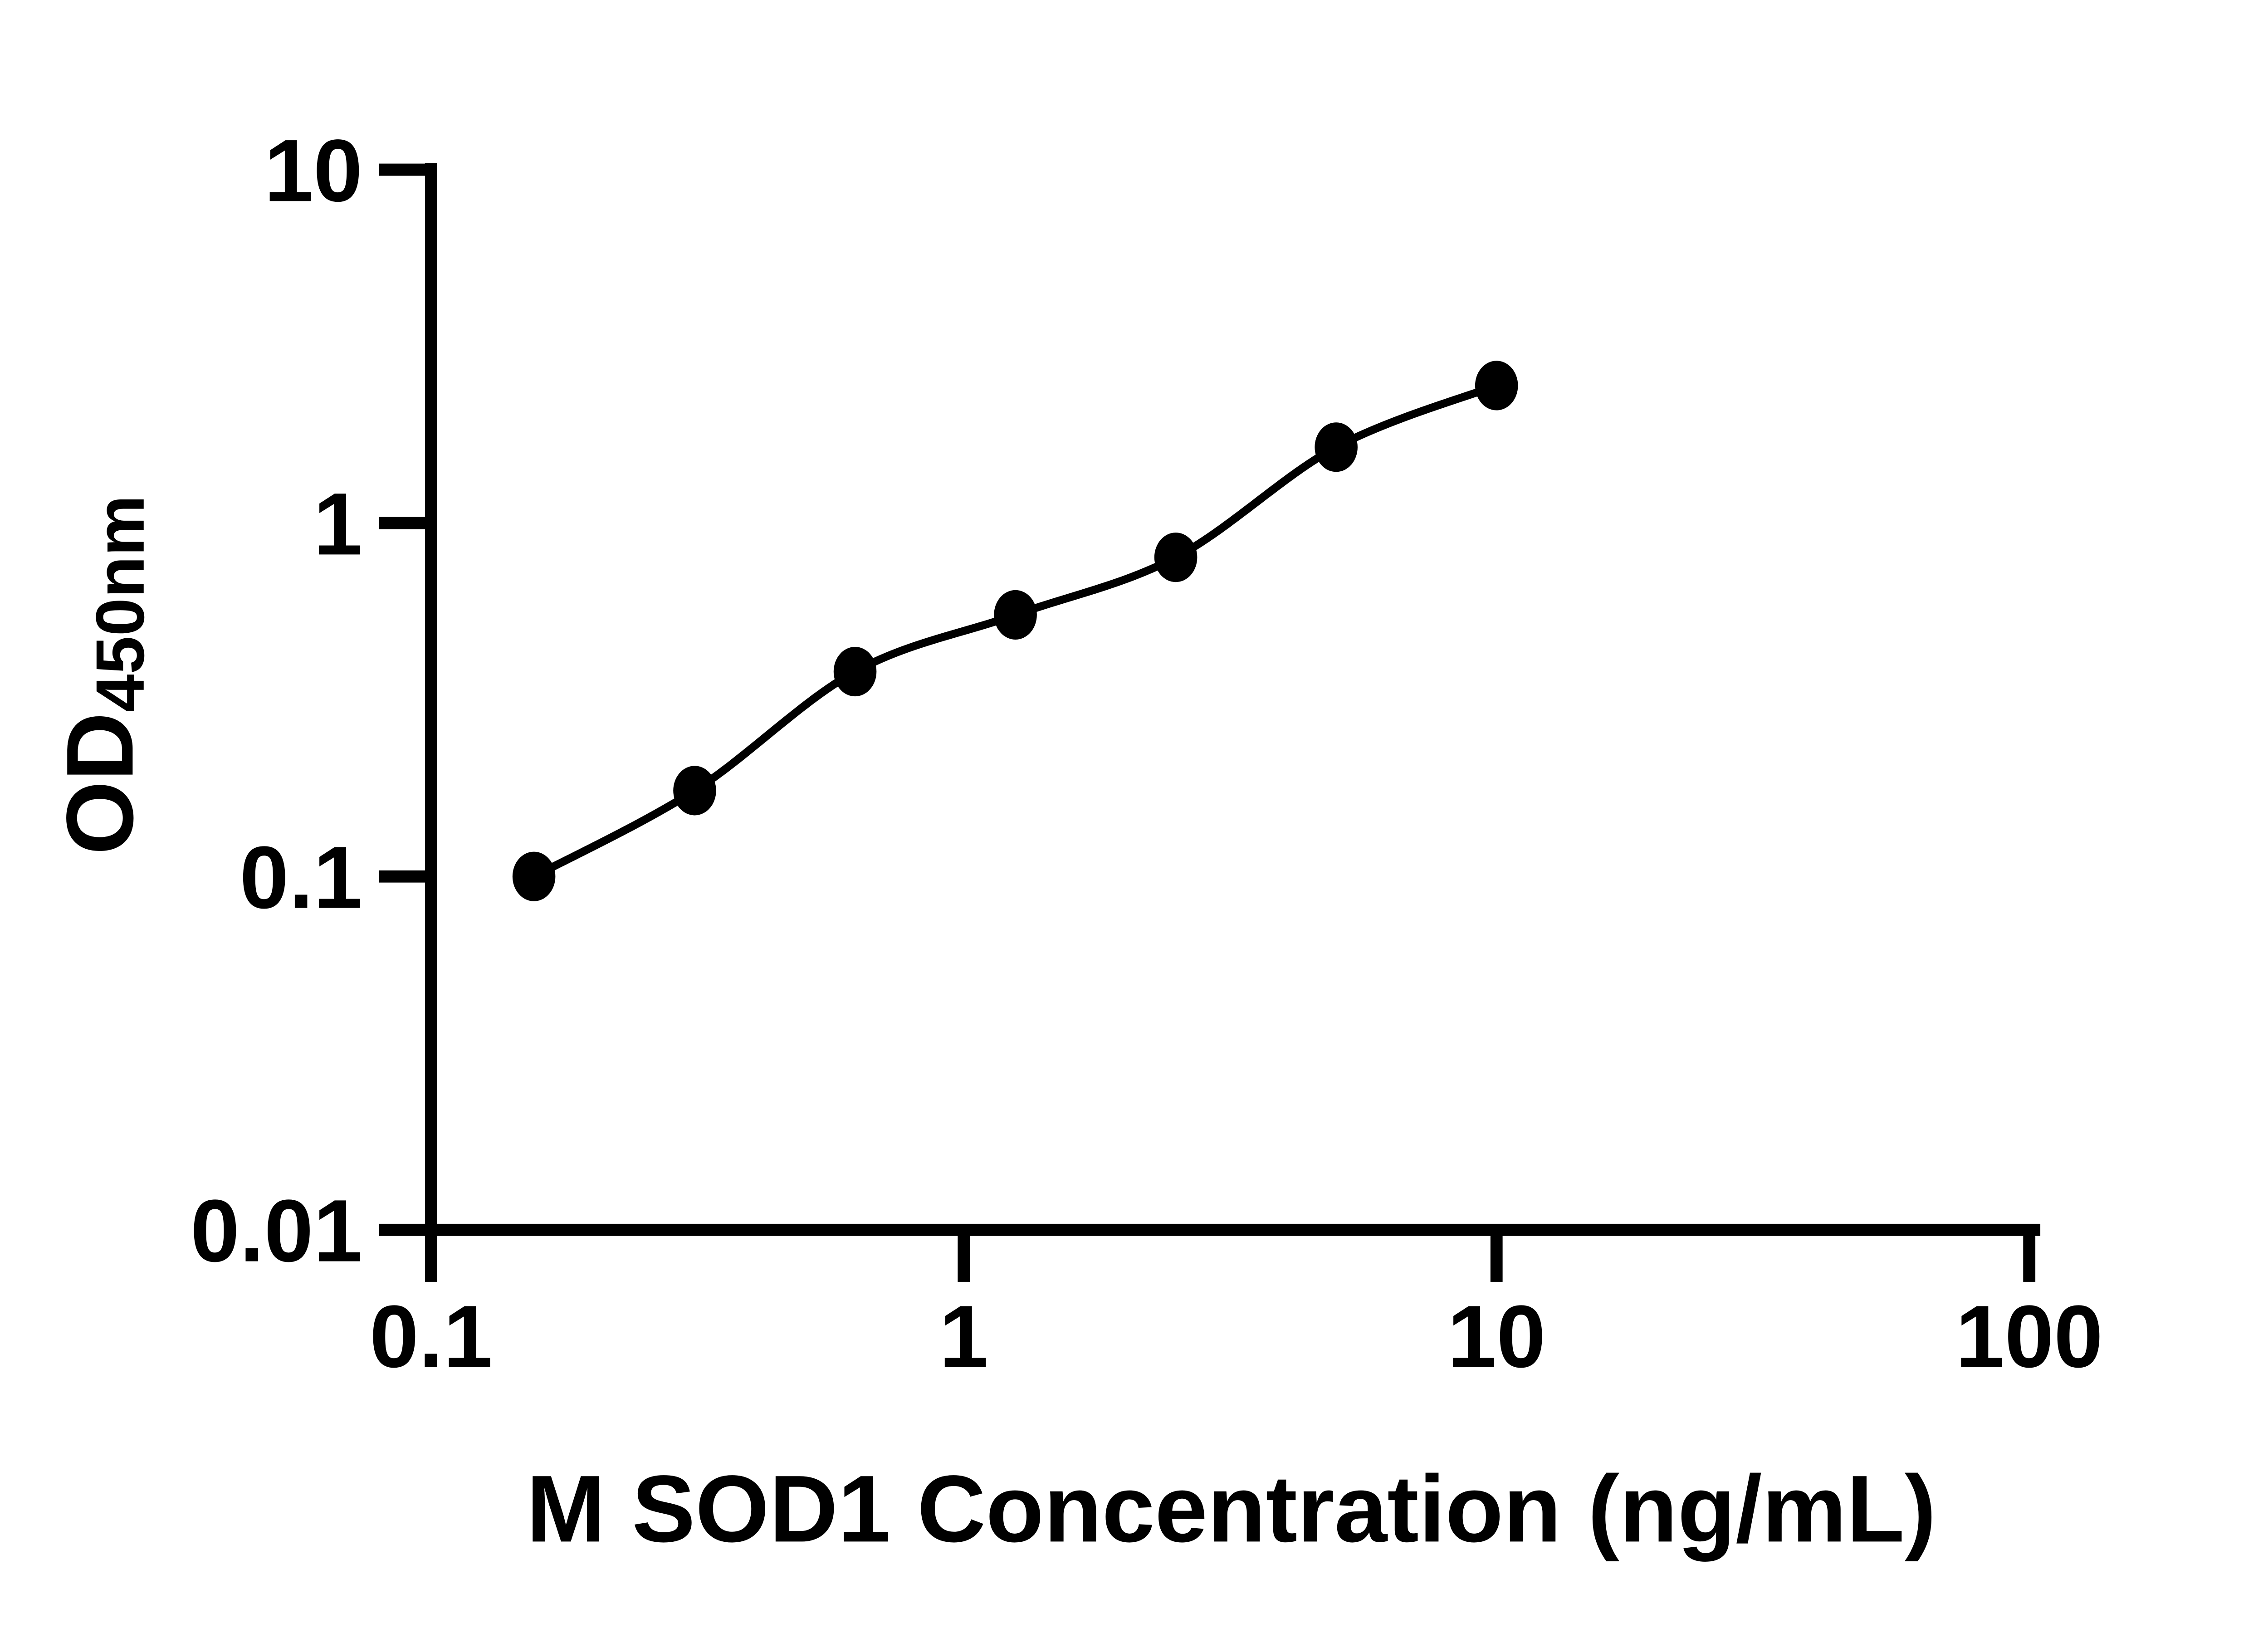 The width and height of the screenshot is (2268, 1633). I want to click on x-tick-label: 0.1, so click(432, 1336).